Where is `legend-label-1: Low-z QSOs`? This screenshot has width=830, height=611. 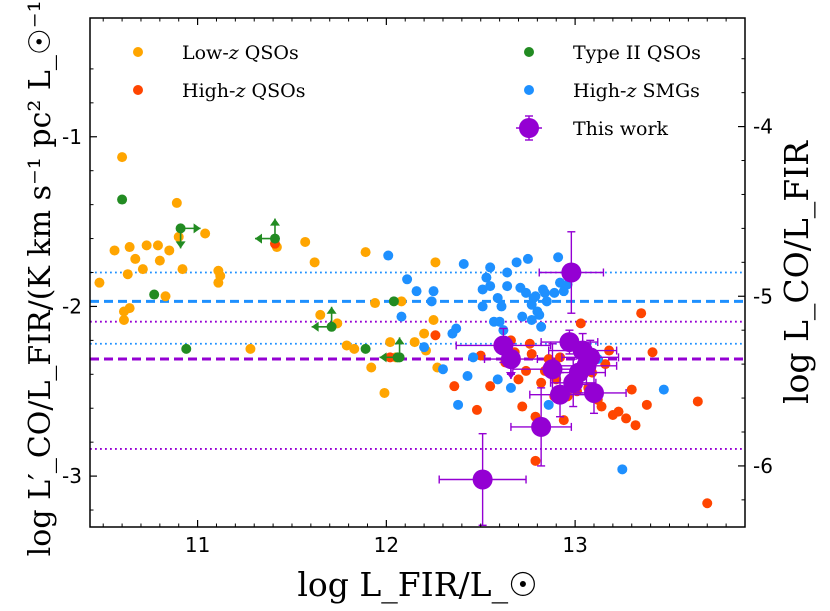
legend-label-1: Low-z QSOs is located at coordinates (240, 53).